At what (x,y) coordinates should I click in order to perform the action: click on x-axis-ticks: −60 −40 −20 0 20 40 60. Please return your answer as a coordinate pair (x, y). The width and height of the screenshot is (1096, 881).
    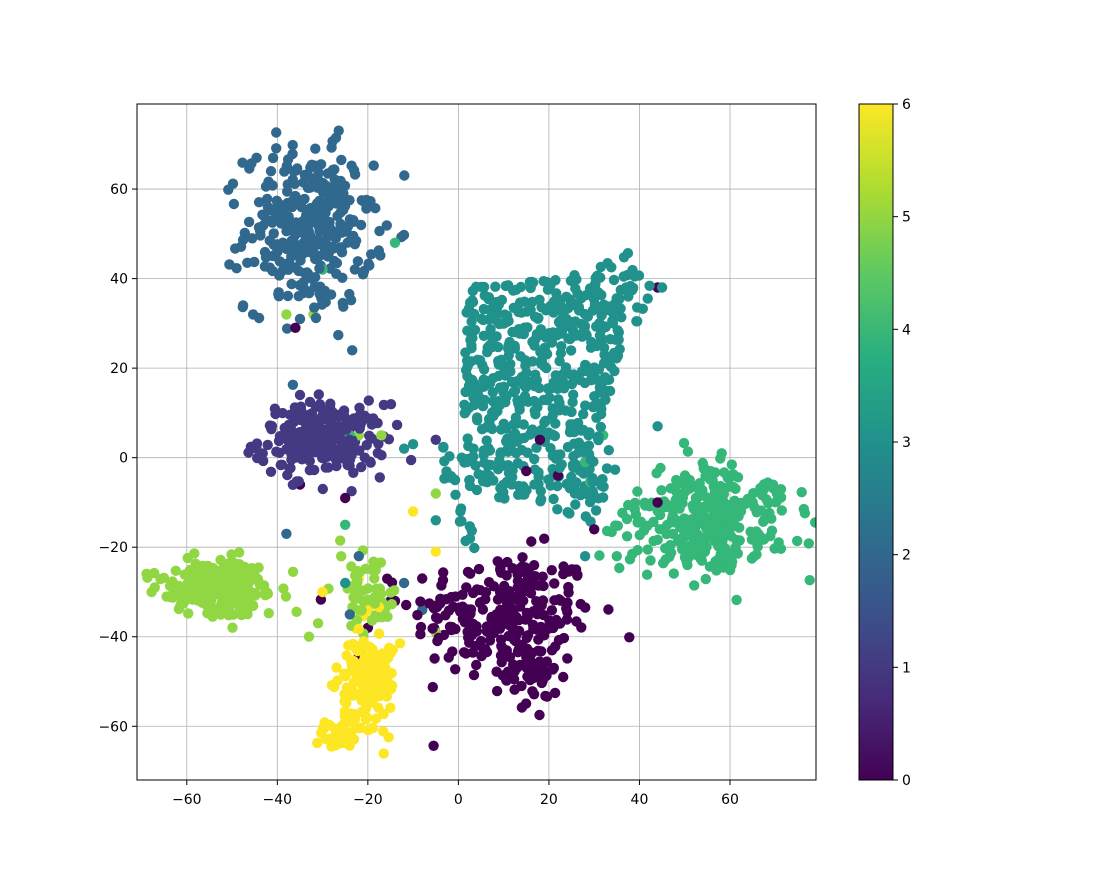
    Looking at the image, I should click on (455, 794).